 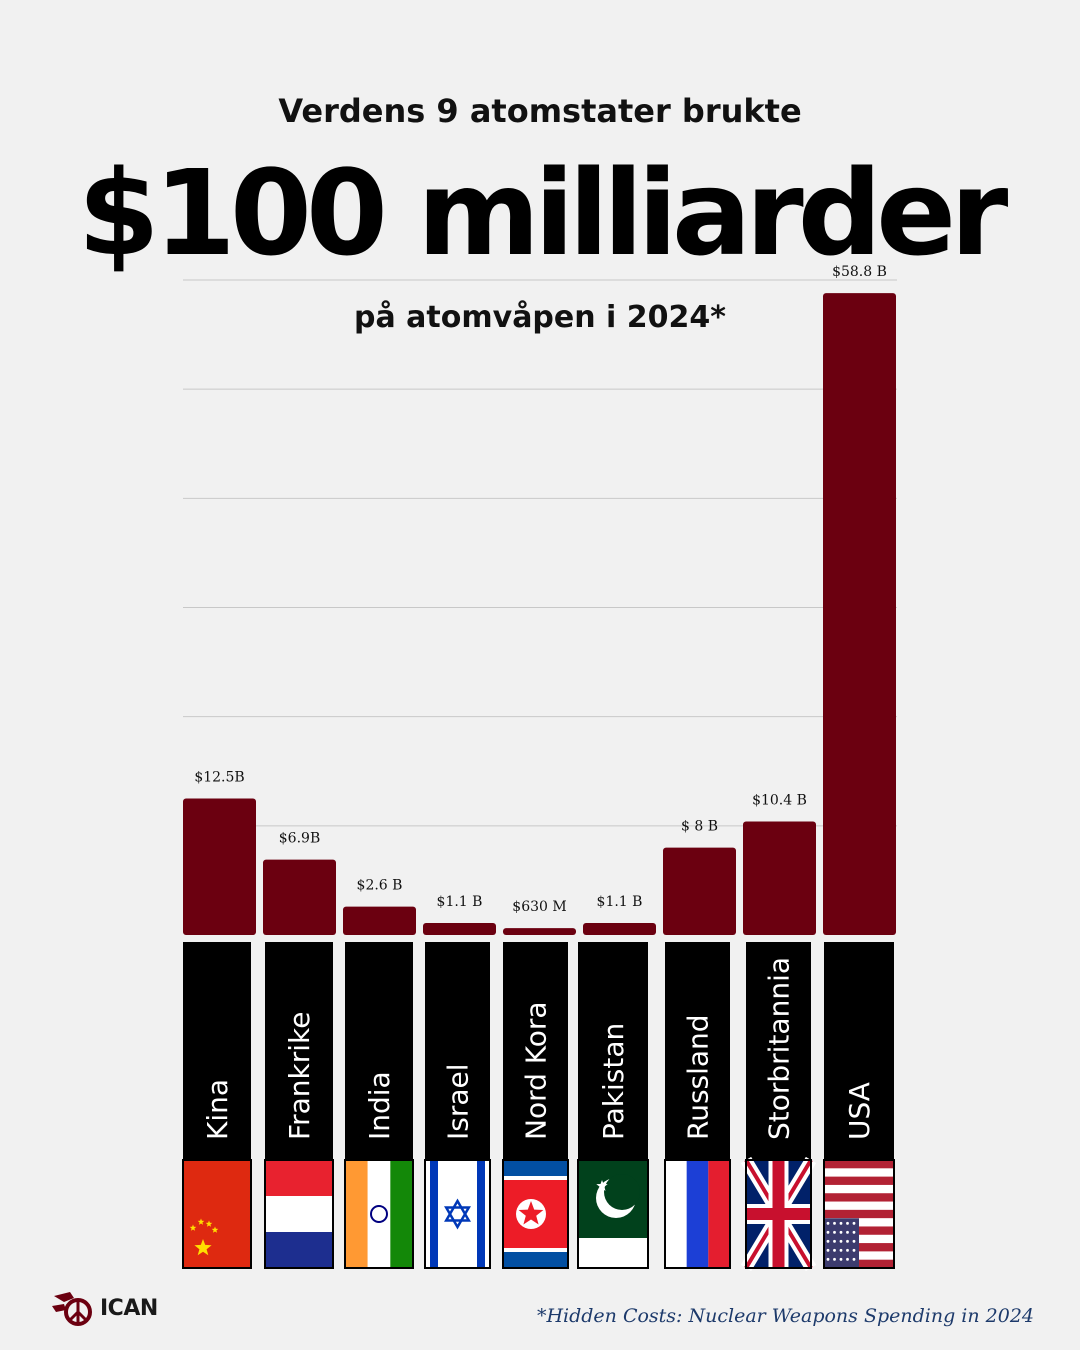 I want to click on israel-flag-icon, so click(x=457, y=1214).